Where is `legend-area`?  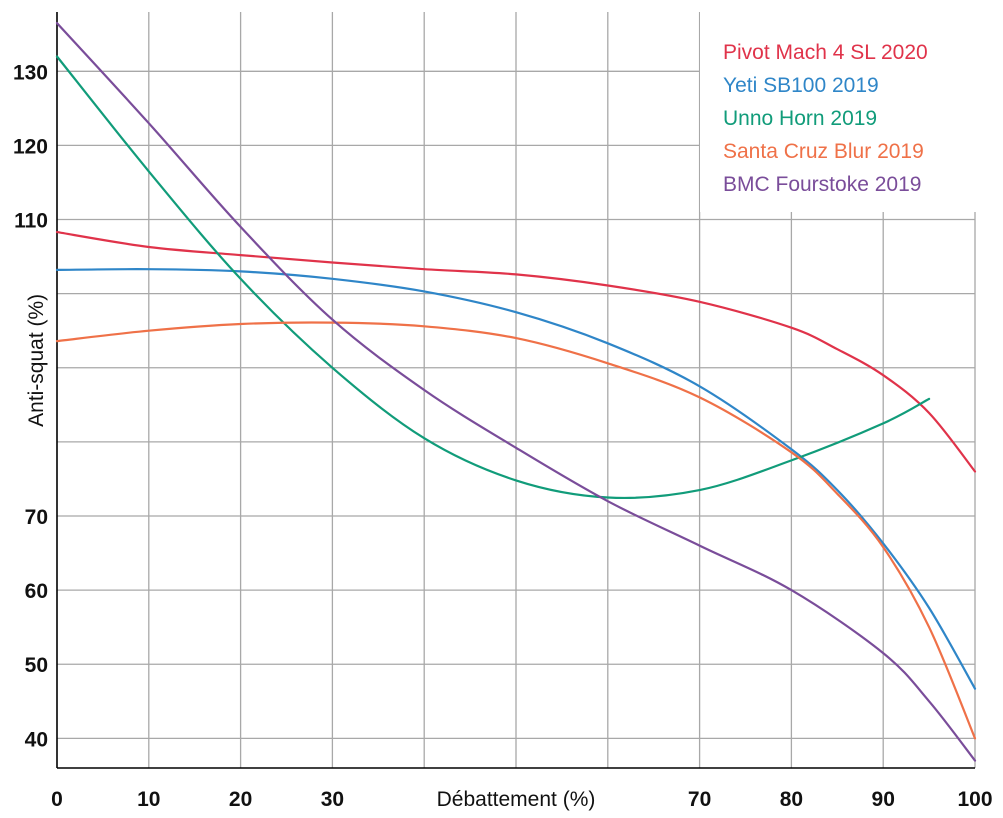
legend-area is located at coordinates (851, 106).